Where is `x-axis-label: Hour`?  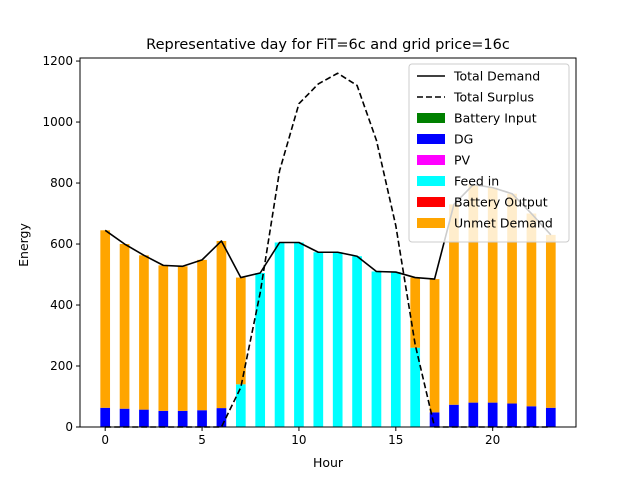
x-axis-label: Hour is located at coordinates (328, 462).